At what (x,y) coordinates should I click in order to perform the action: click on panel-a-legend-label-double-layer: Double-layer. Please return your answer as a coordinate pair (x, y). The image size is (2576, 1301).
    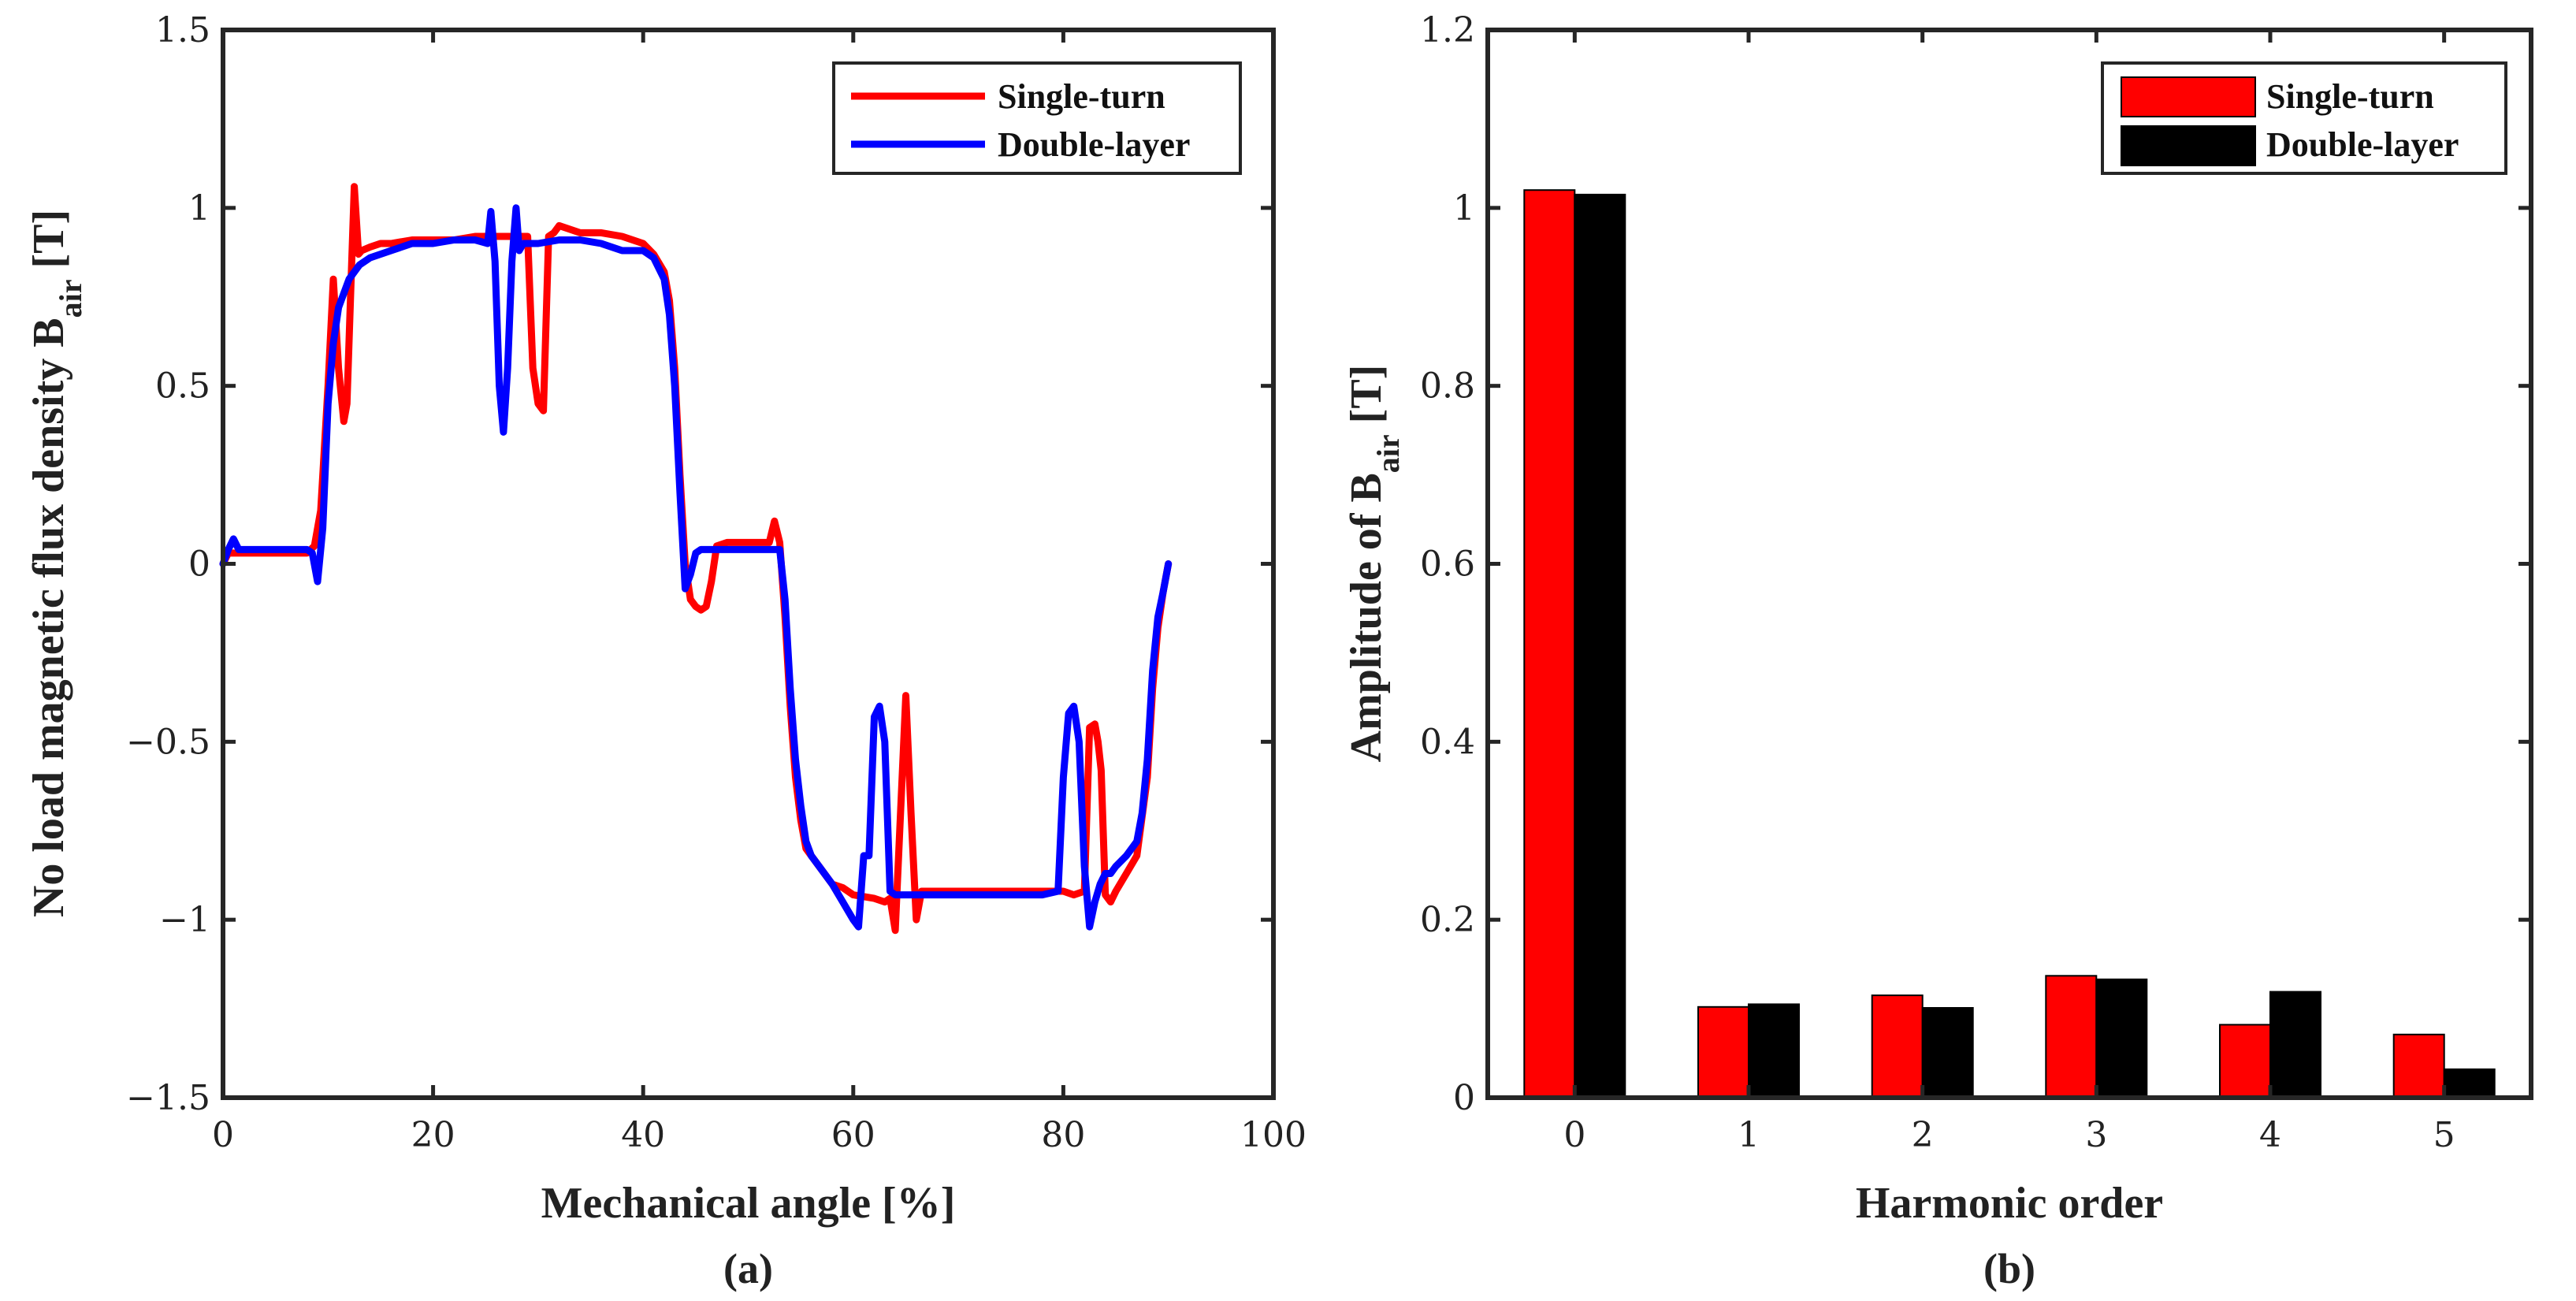
    Looking at the image, I should click on (1094, 144).